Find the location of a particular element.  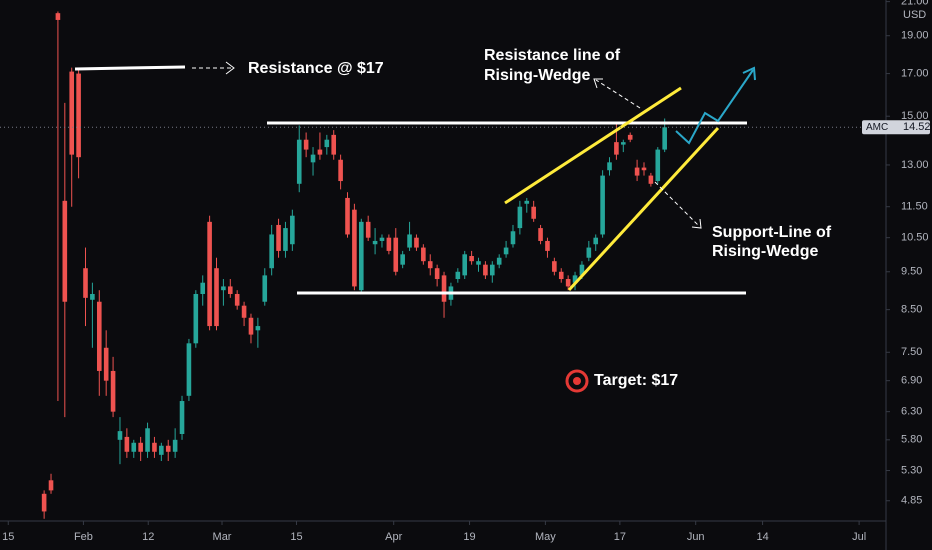

annotation: Resistance @ $17 is located at coordinates (316, 68).